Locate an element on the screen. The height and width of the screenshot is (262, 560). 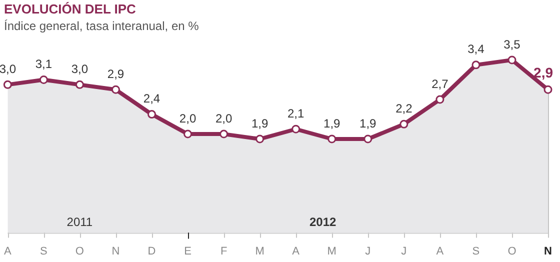
x-tick-label: D is located at coordinates (152, 251).